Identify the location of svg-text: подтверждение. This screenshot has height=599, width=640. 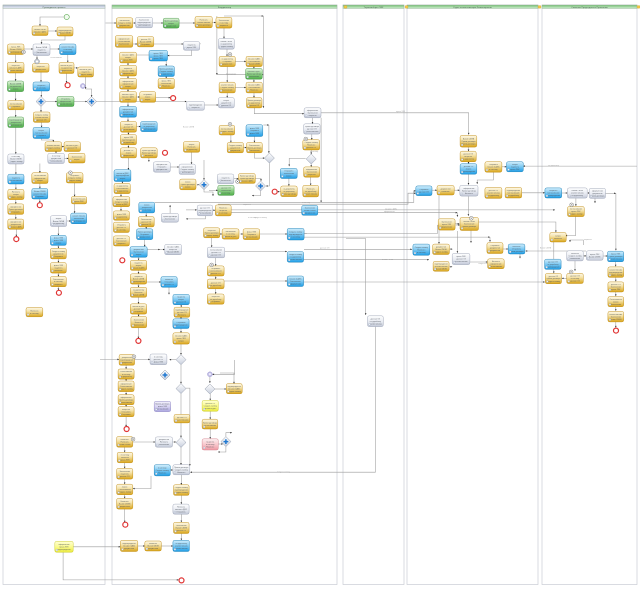
(143, 26).